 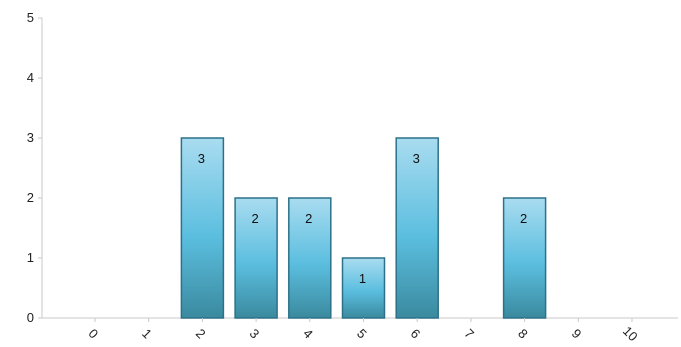 I want to click on y-tick-label: 5, so click(x=30, y=17).